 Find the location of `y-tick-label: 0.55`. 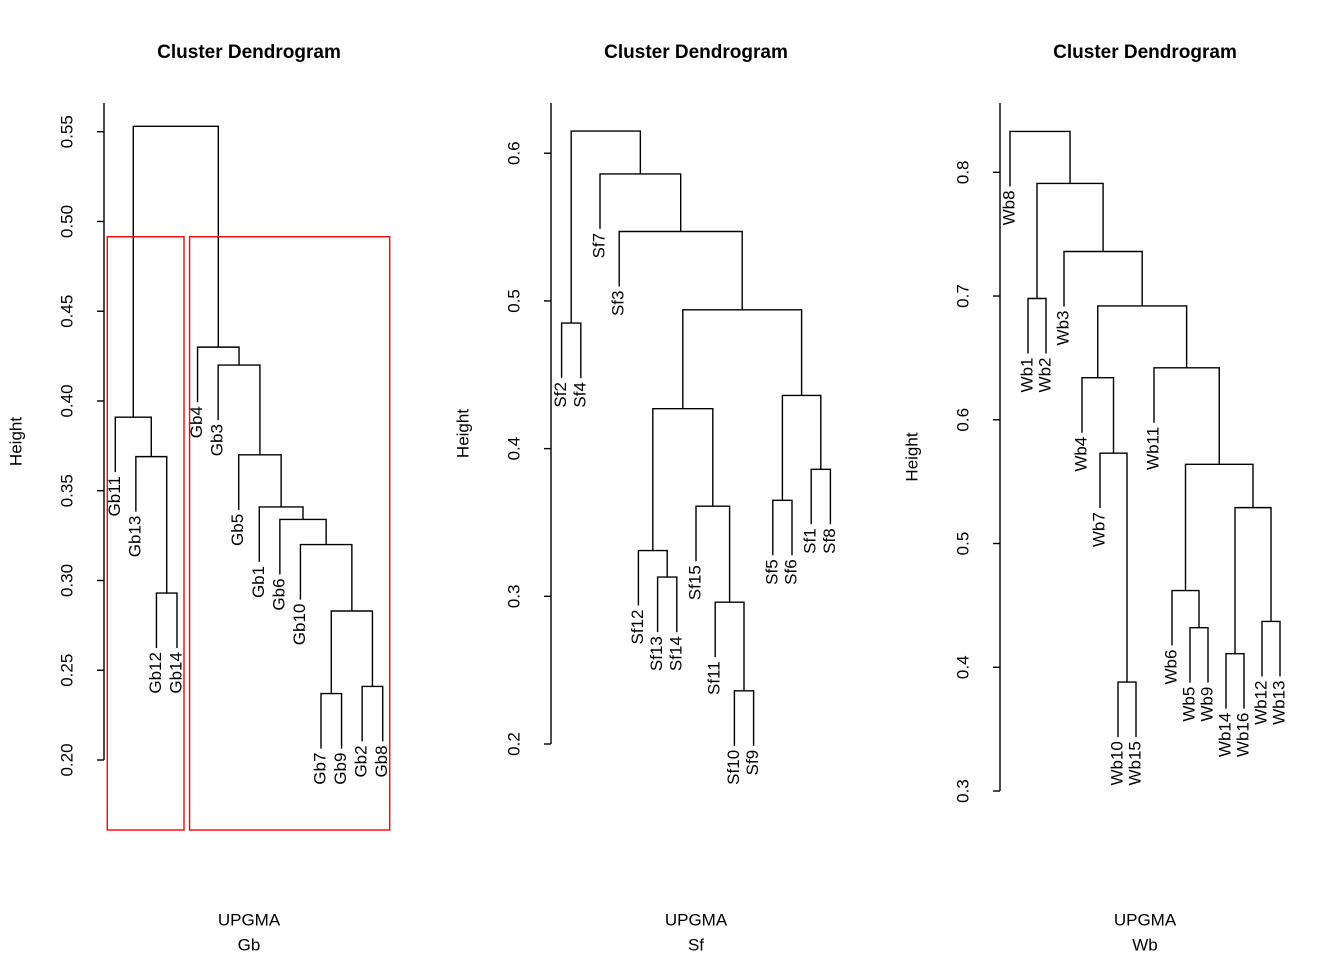

y-tick-label: 0.55 is located at coordinates (66, 131).